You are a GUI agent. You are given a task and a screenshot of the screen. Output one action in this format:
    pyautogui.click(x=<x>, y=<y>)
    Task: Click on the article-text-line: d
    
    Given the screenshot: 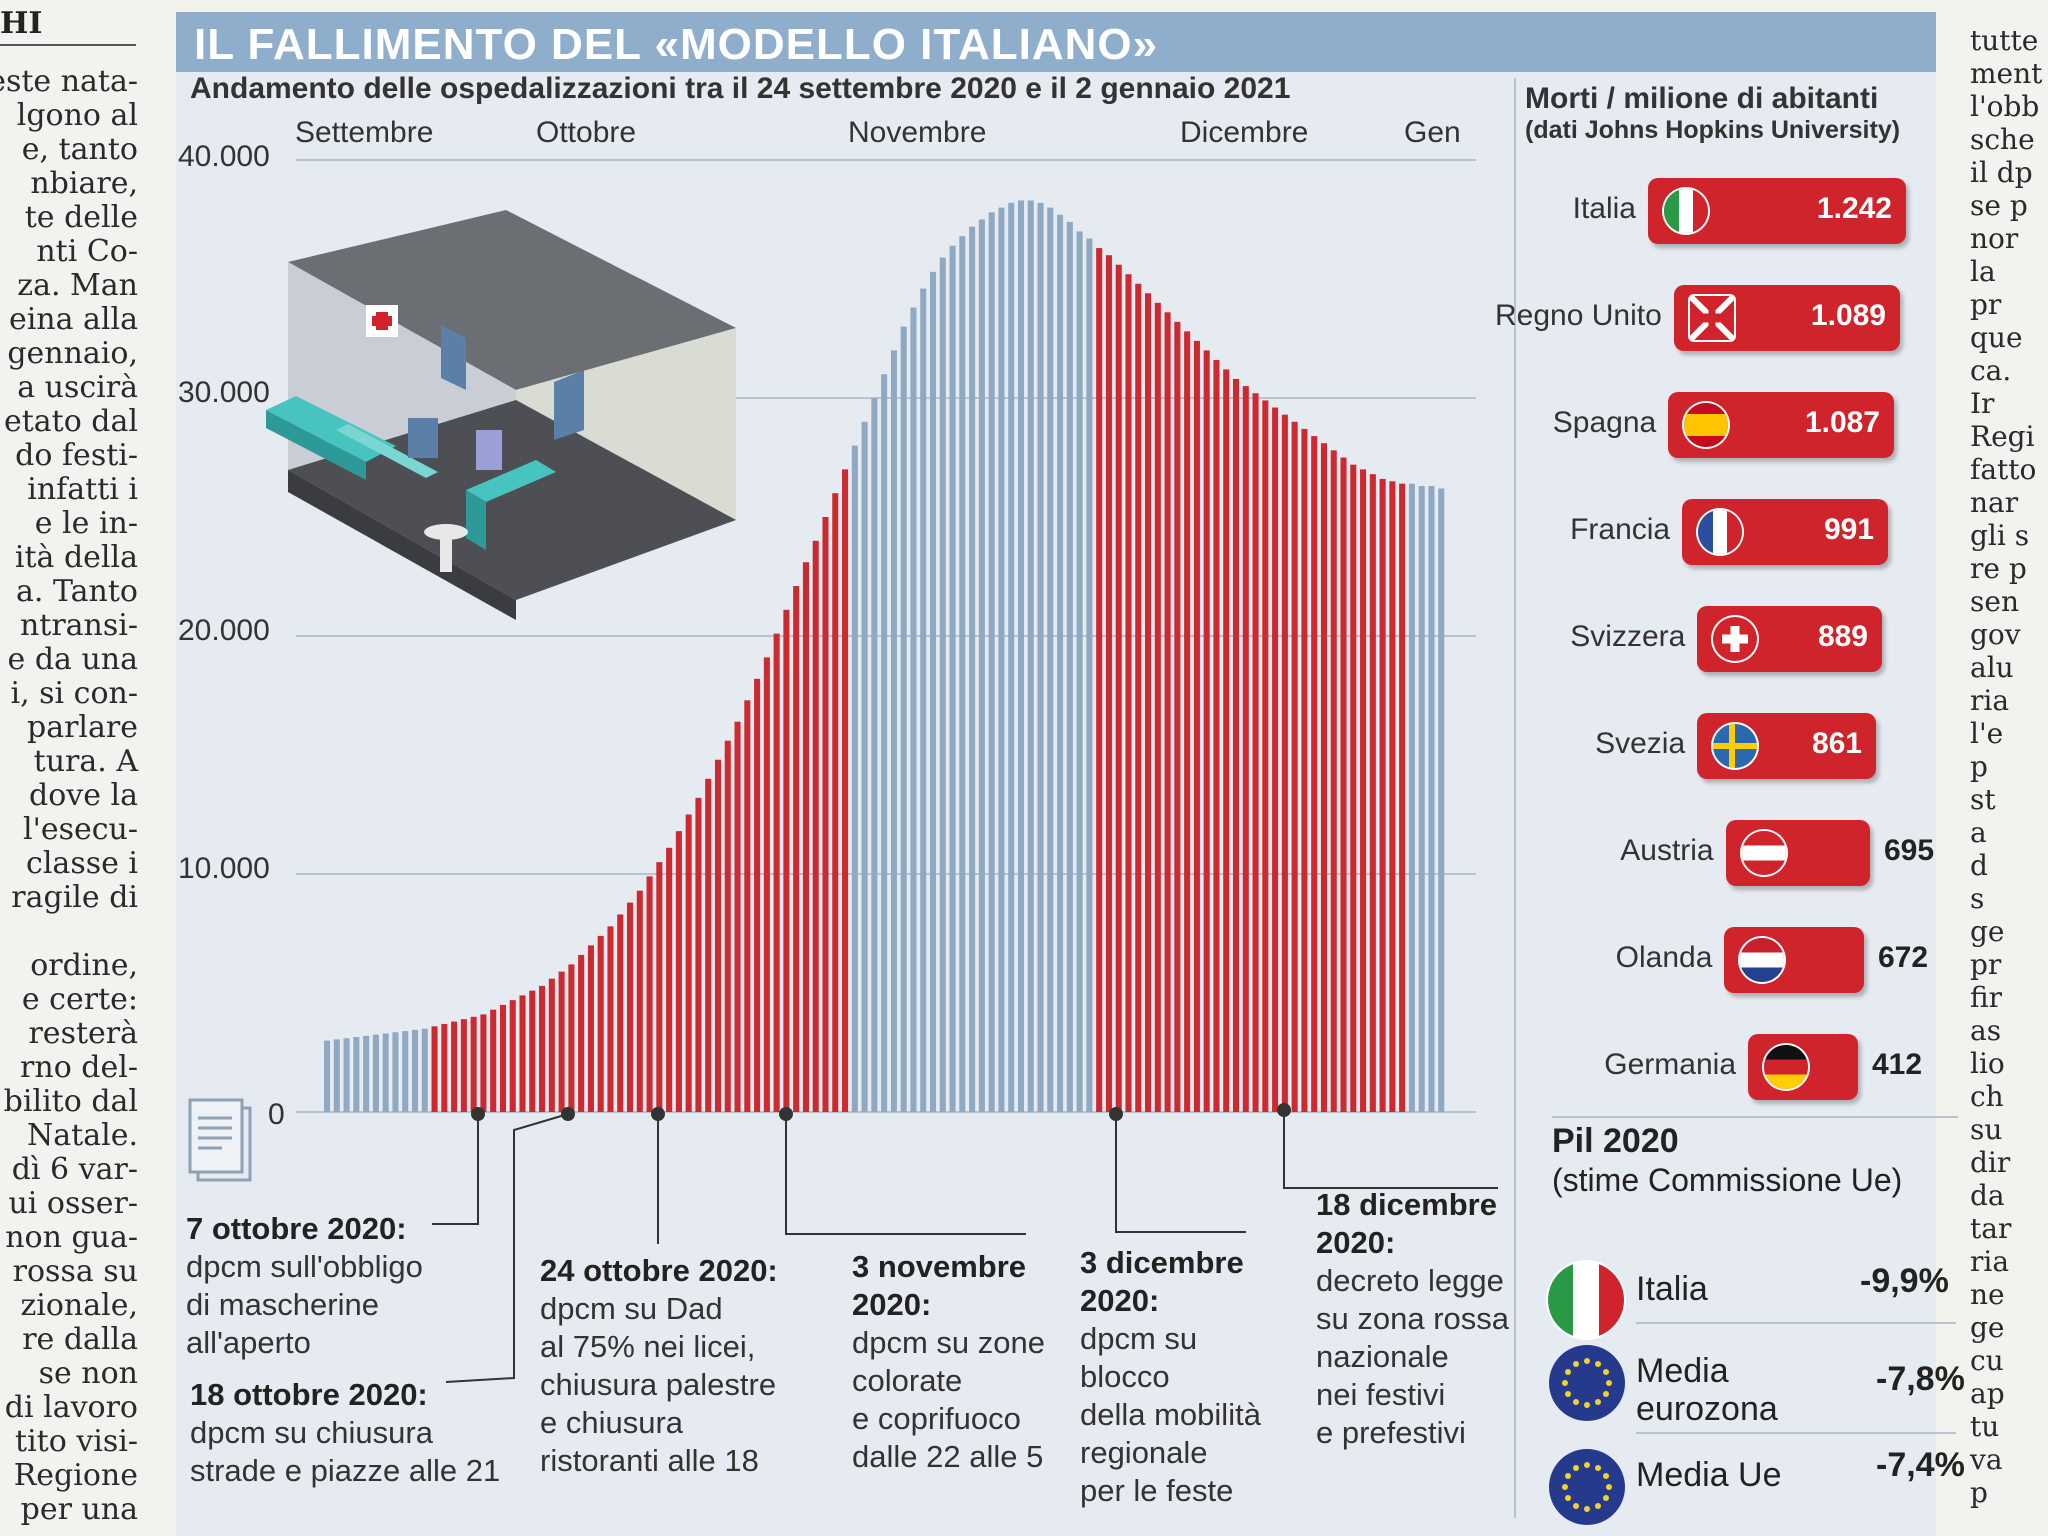 What is the action you would take?
    pyautogui.click(x=1979, y=865)
    